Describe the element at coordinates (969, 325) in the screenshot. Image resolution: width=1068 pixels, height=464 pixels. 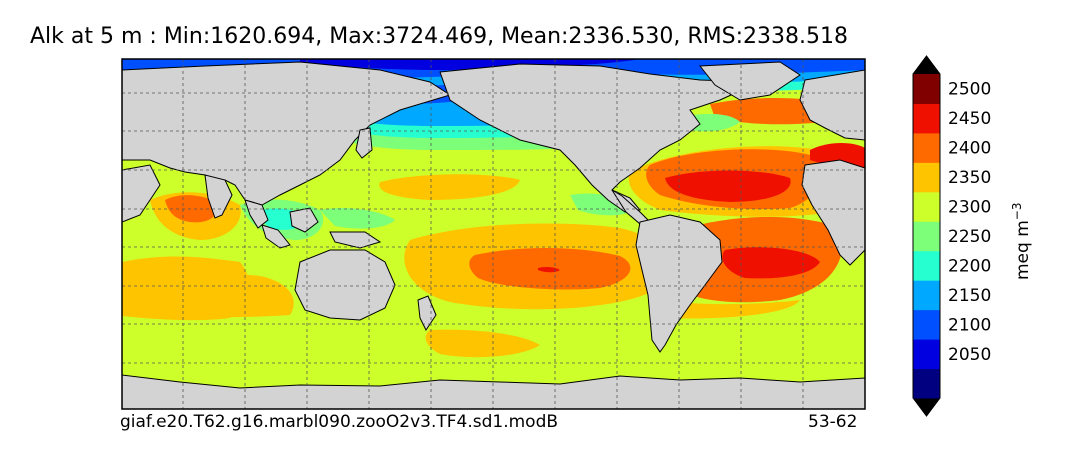
I see `colorbar-tick-label: 2100` at that location.